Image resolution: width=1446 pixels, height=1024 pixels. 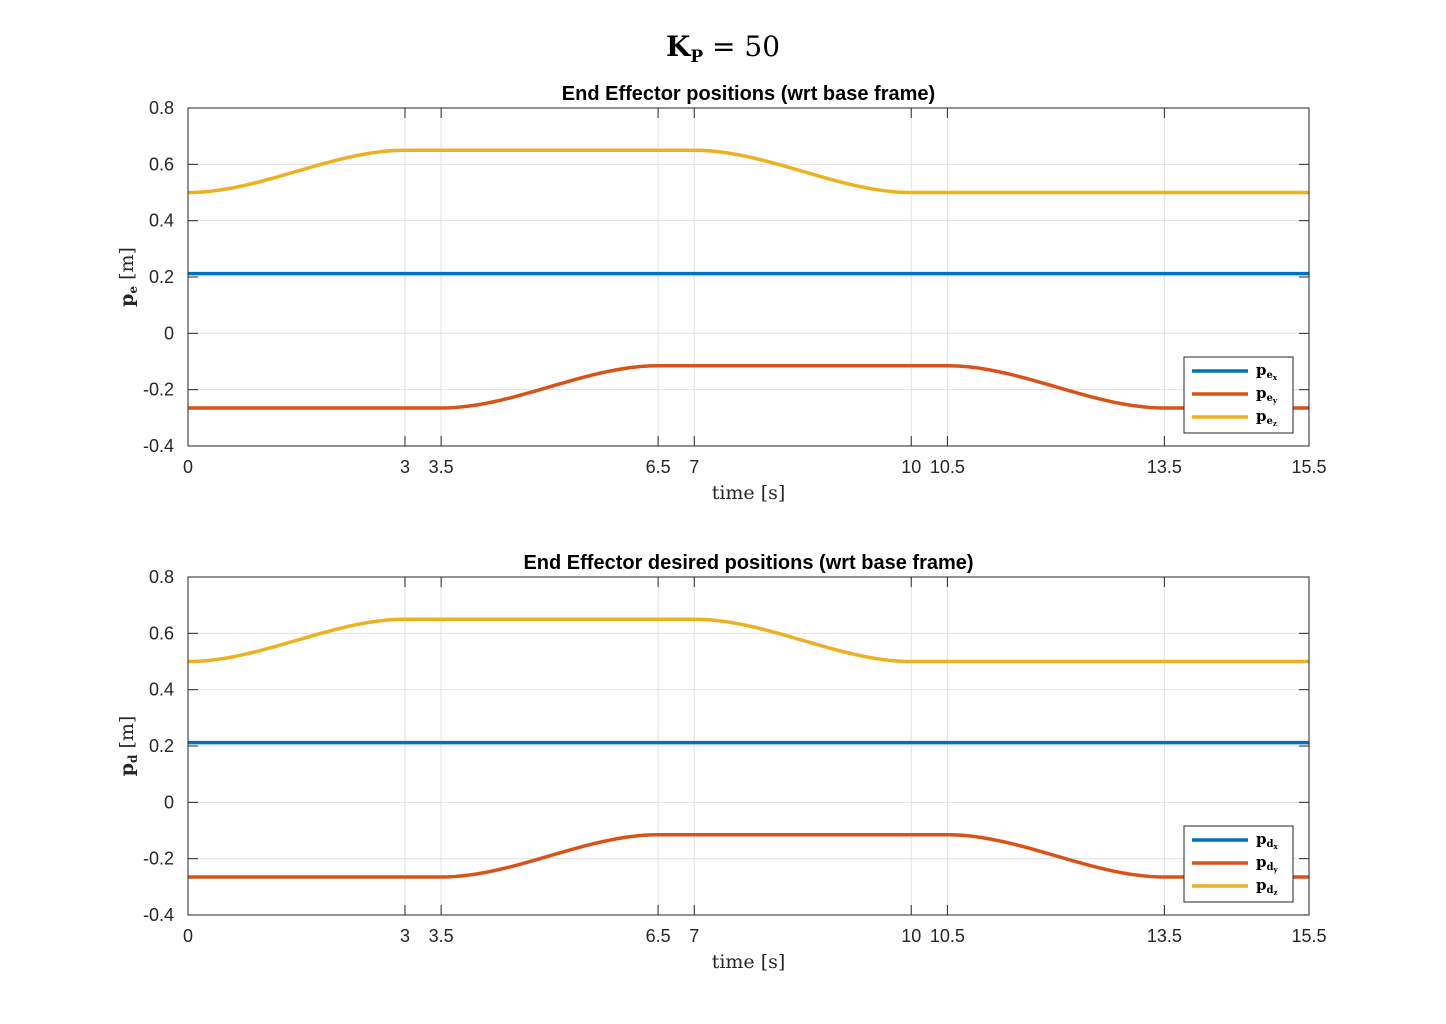 I want to click on legend-label: pdx, so click(x=1267, y=840).